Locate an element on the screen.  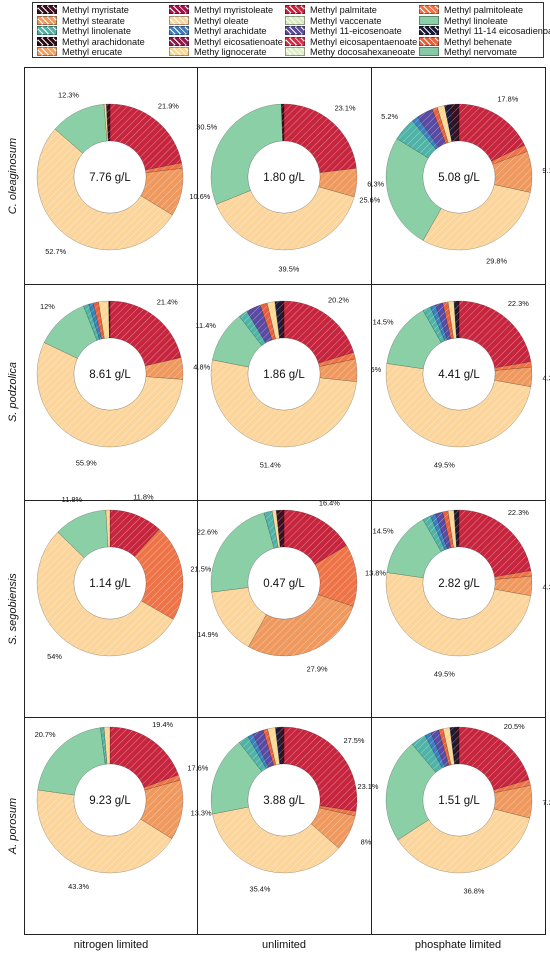
slice-percent-label: 12.3% is located at coordinates (68, 94).